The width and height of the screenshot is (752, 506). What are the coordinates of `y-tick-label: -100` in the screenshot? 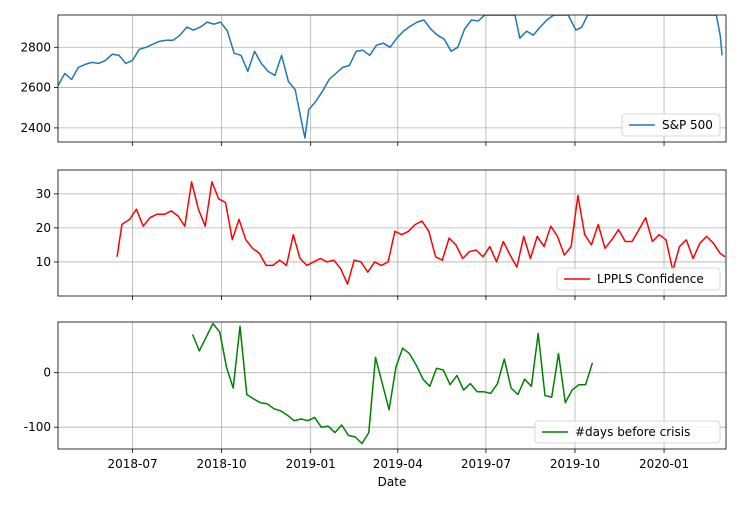 It's located at (37, 427).